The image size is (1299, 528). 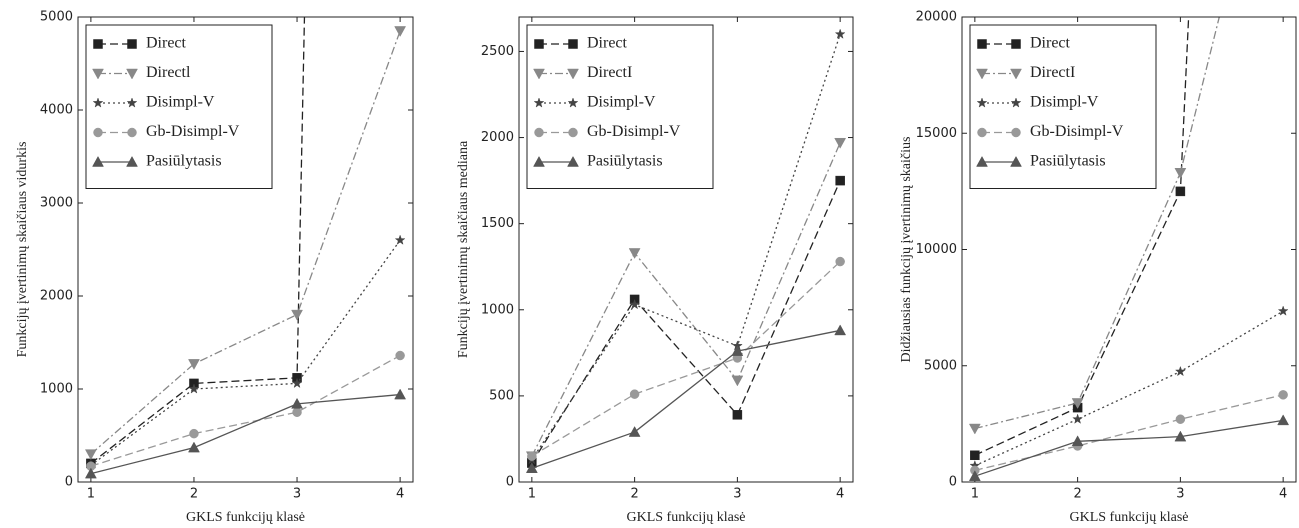 What do you see at coordinates (975, 494) in the screenshot?
I see `x-tick-label: 1` at bounding box center [975, 494].